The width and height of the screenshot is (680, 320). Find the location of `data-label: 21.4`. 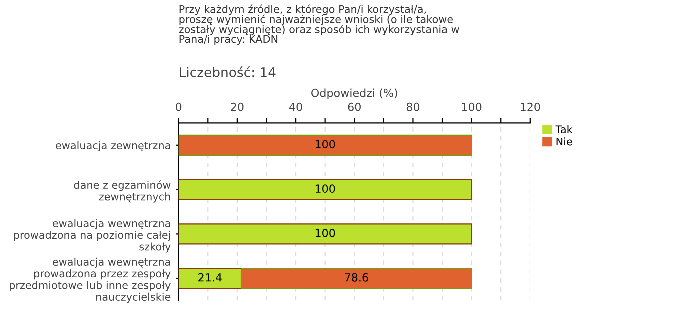

data-label: 21.4 is located at coordinates (210, 277).